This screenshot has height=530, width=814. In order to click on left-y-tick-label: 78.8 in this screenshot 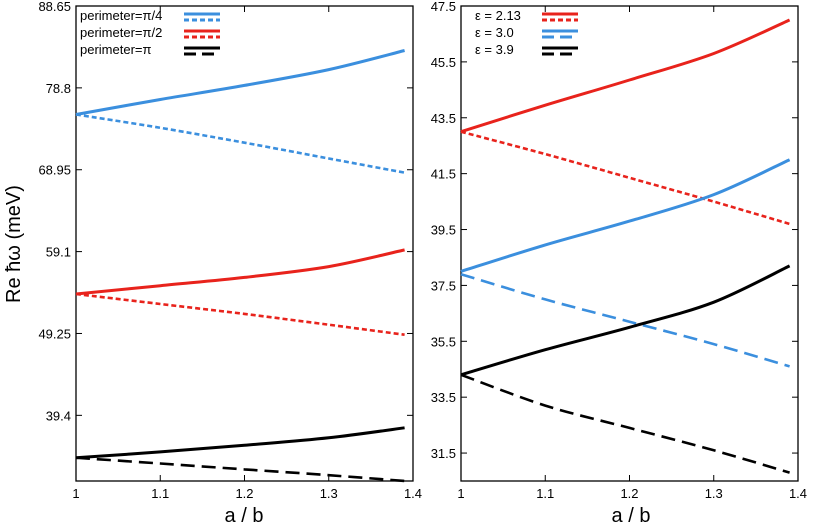, I will do `click(58, 88)`.